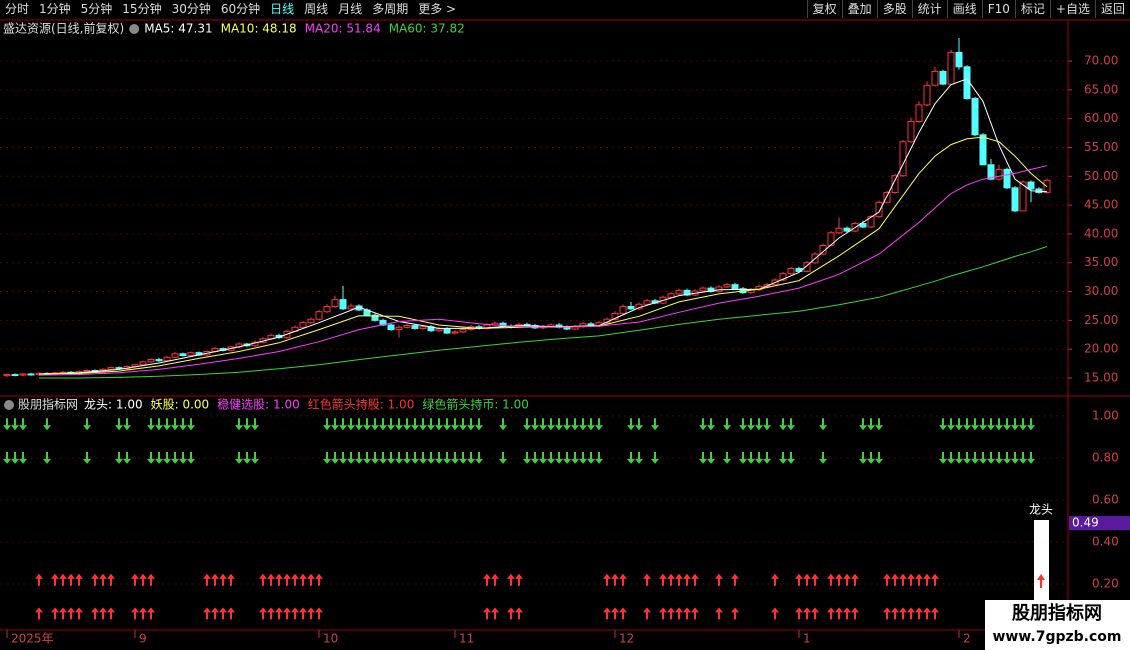 This screenshot has height=650, width=1130. Describe the element at coordinates (32, 639) in the screenshot. I see `x-tick-label: 2025年` at that location.